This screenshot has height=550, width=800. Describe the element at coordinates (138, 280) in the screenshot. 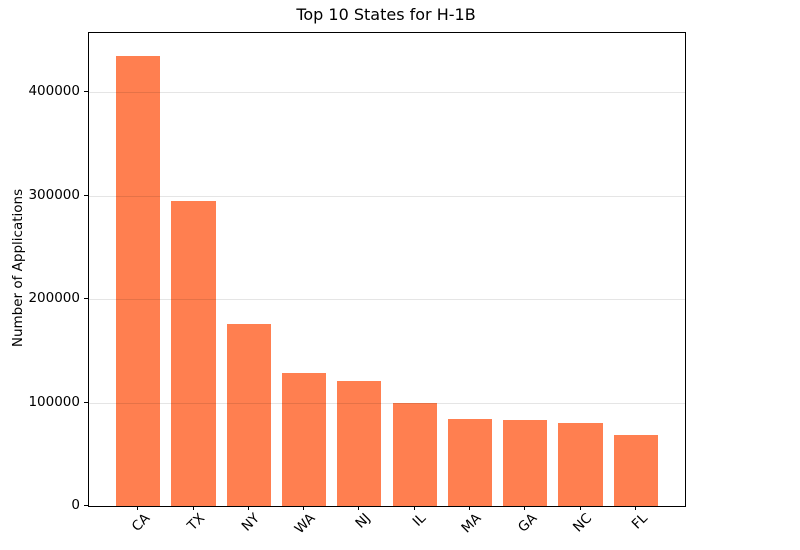

I see `bar-CA` at that location.